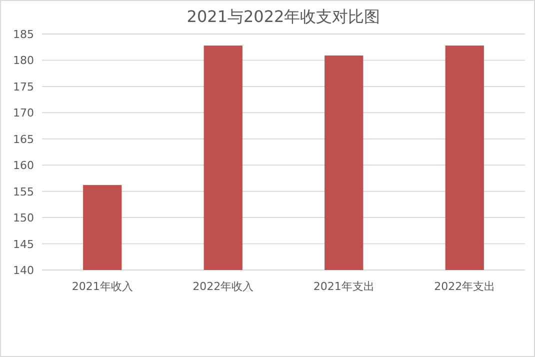 This screenshot has height=357, width=535. Describe the element at coordinates (283, 16) in the screenshot. I see `chart-title: 2021与2022年收支对比图` at that location.